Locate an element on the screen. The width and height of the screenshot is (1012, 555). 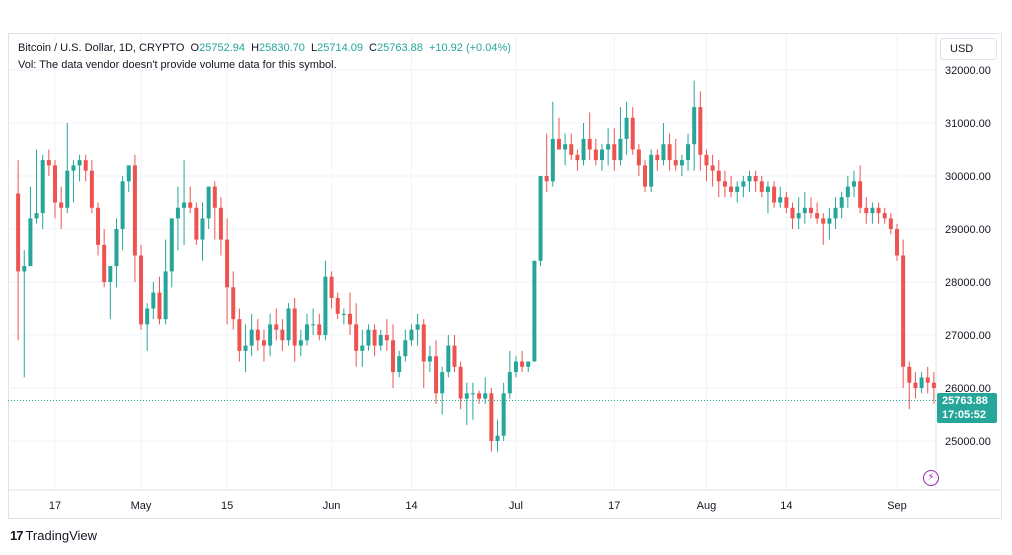
time-tick-label: 17 is located at coordinates (55, 506).